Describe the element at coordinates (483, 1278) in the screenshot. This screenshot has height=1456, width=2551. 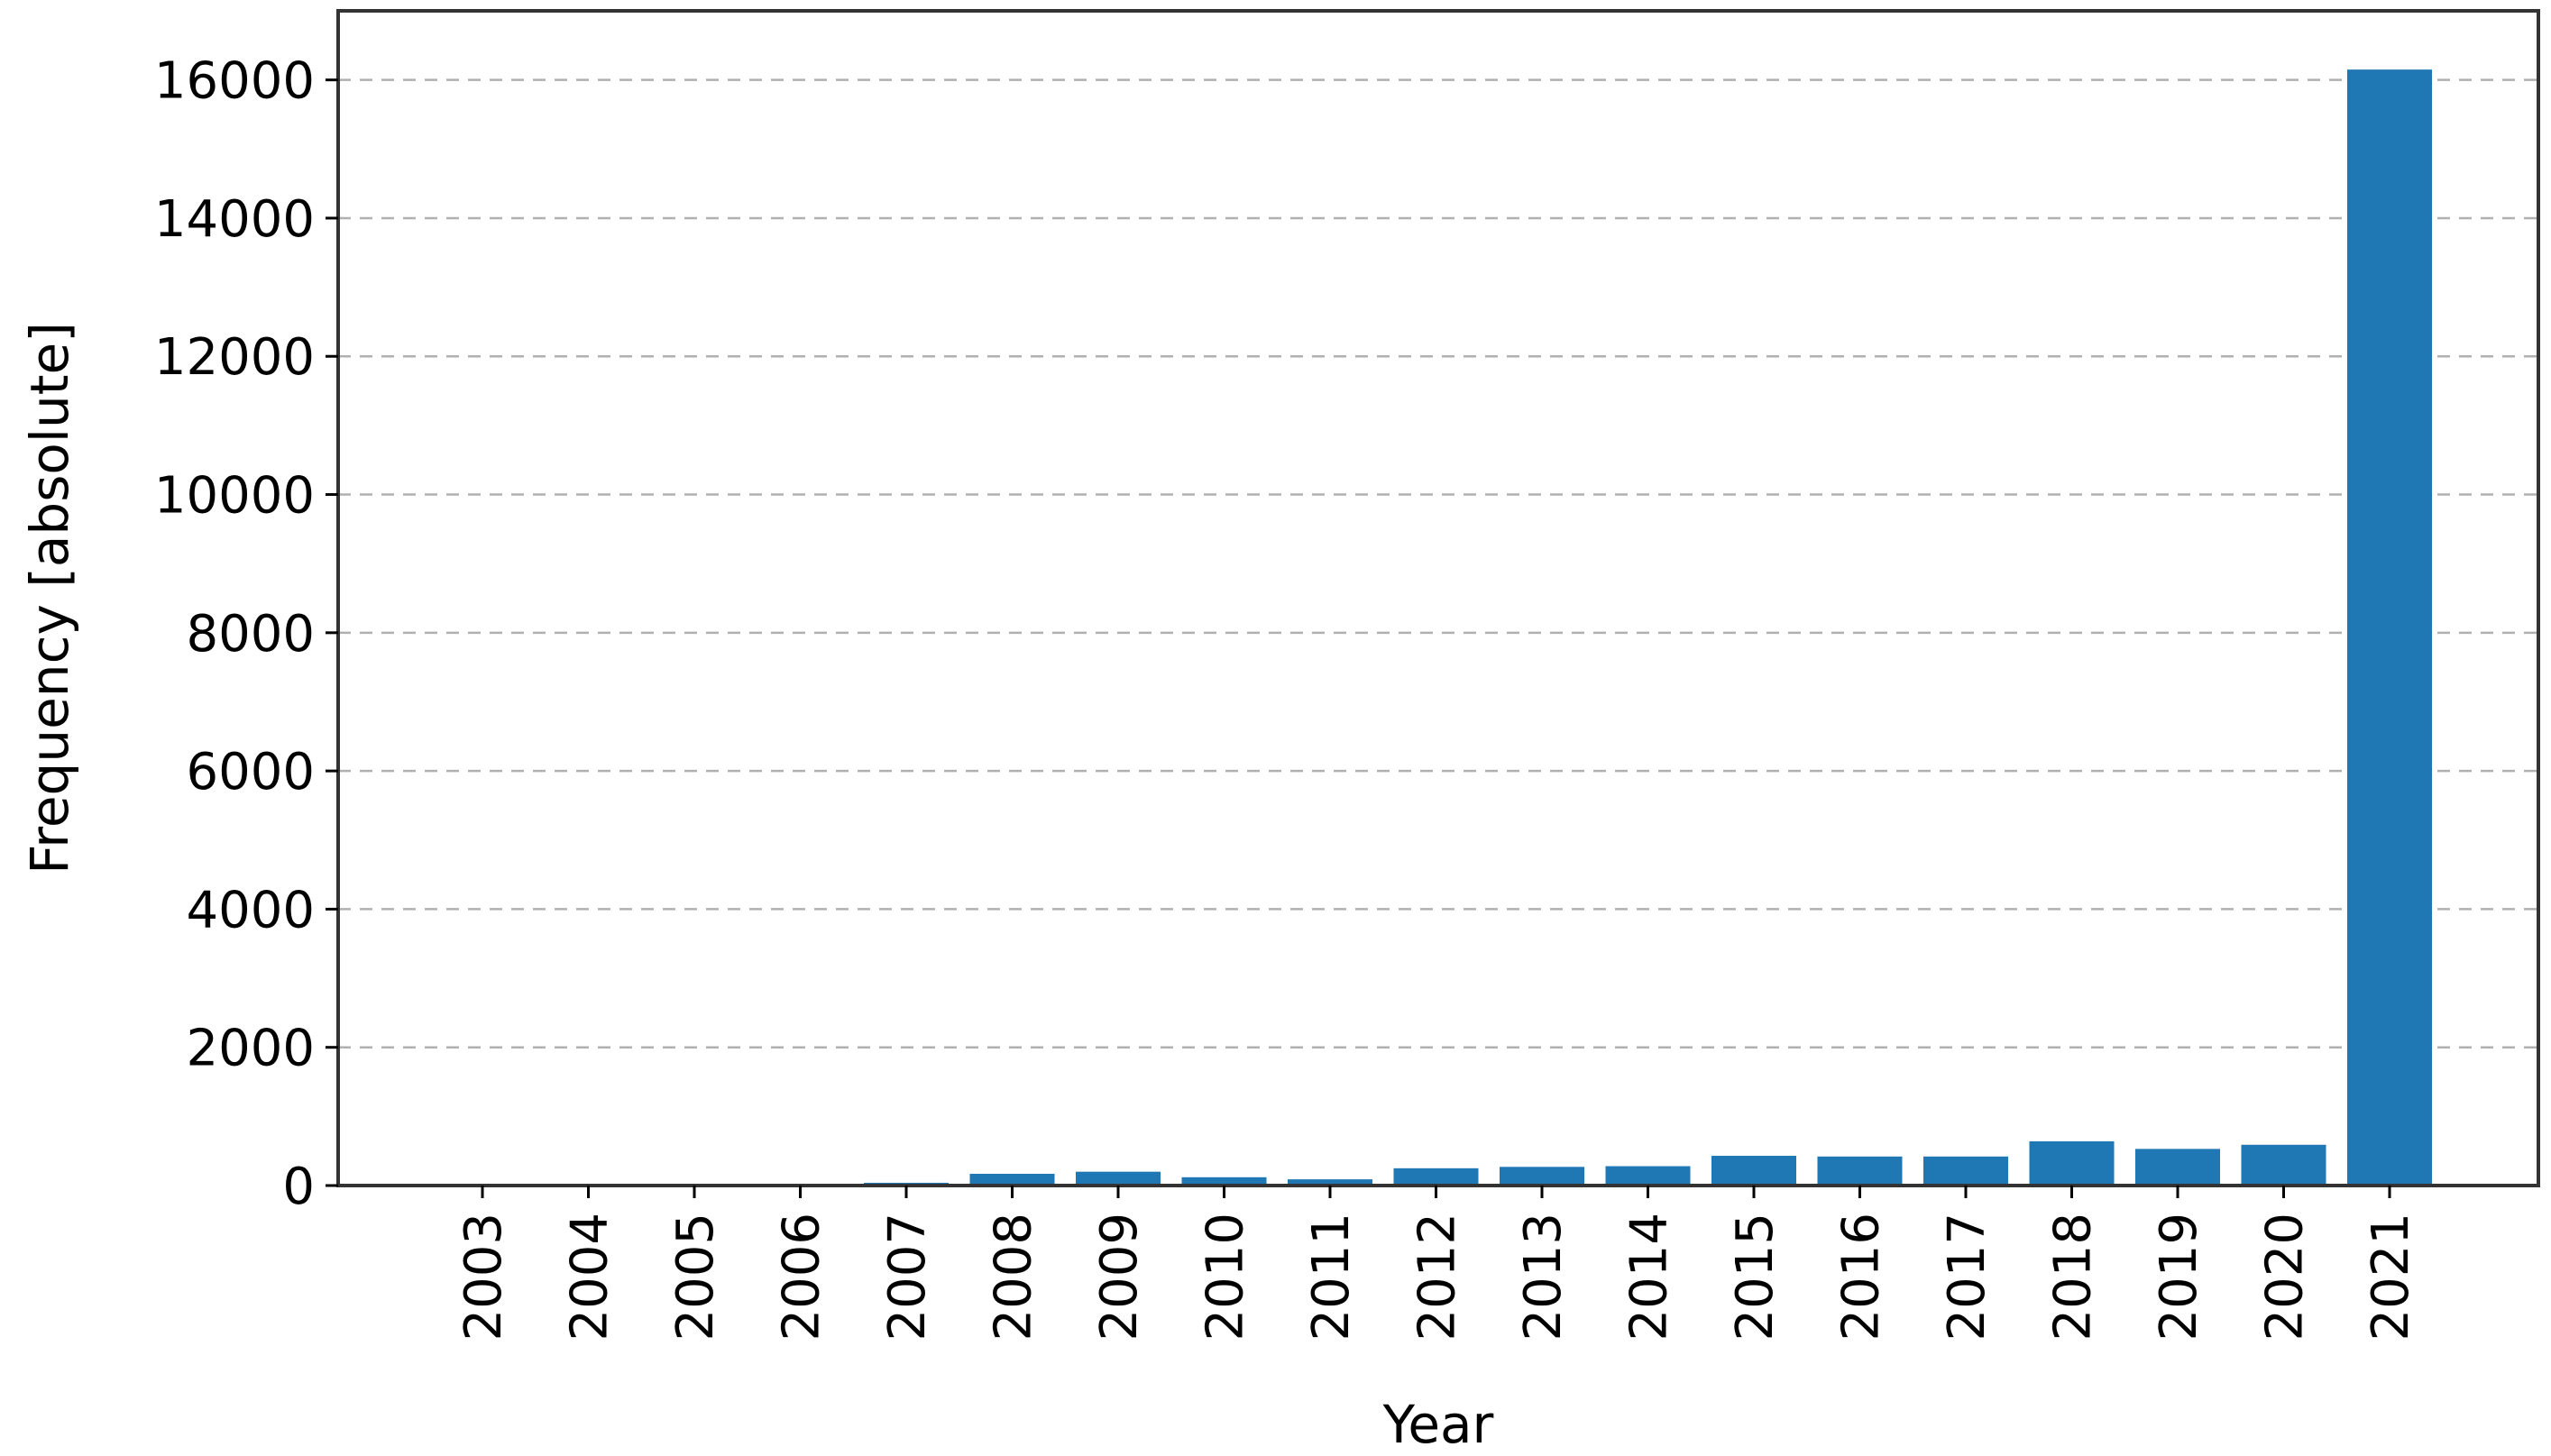
I see `x-tick-label: 2003` at that location.